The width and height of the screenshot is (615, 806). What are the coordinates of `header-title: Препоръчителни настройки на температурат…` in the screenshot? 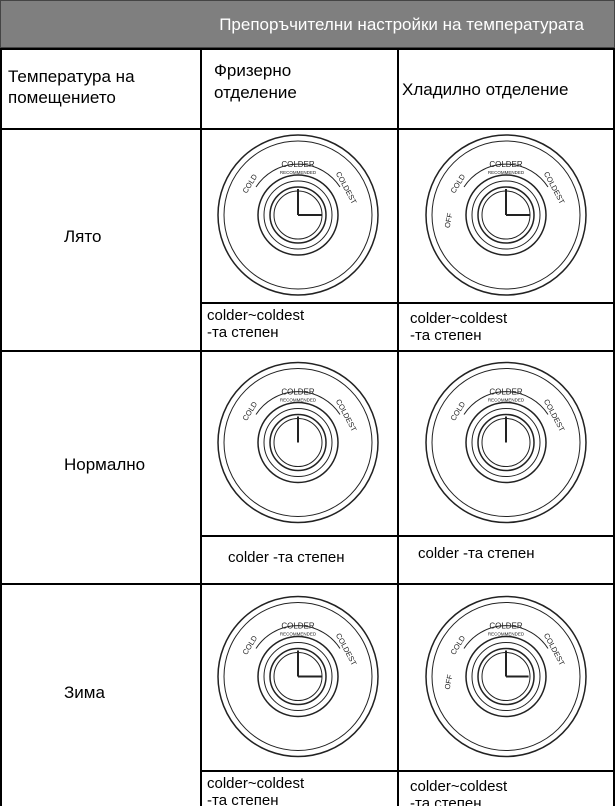 It's located at (307, 24).